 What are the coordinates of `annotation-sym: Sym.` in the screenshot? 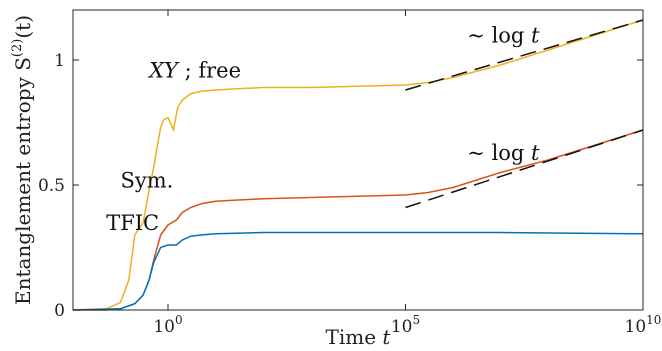 It's located at (147, 181).